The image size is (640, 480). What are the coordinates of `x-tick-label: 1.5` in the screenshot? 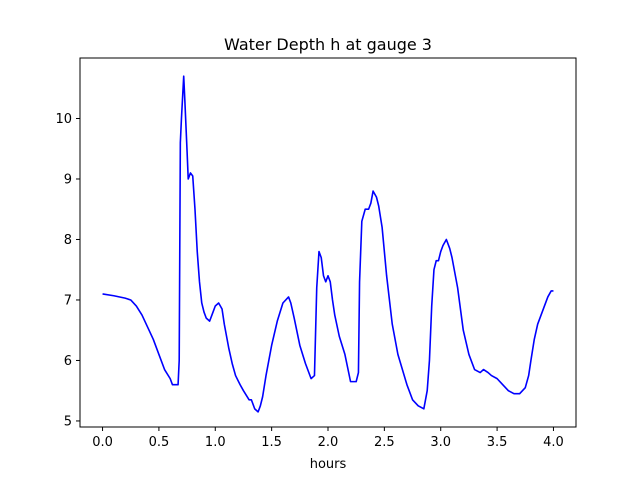 It's located at (271, 442).